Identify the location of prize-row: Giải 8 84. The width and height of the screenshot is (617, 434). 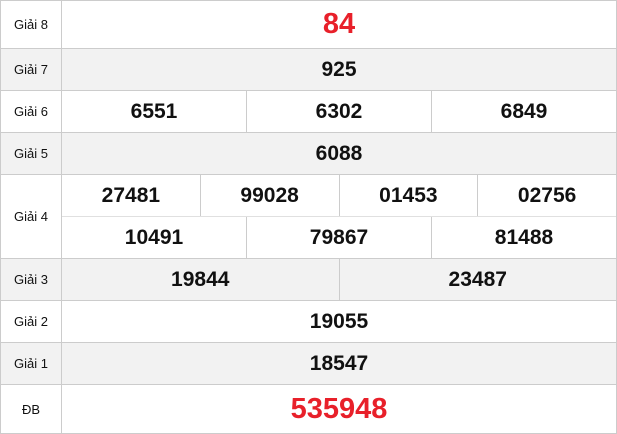
(309, 25).